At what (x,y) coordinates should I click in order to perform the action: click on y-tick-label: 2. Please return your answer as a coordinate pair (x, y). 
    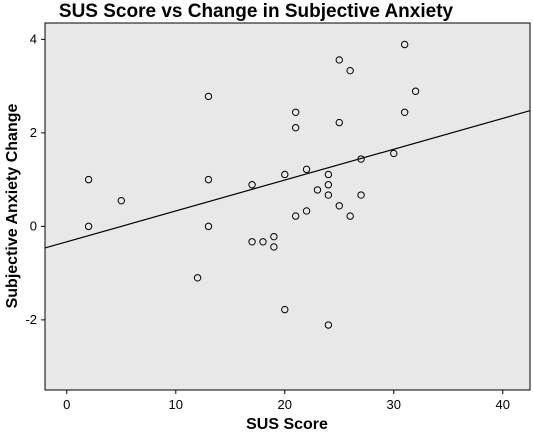
    Looking at the image, I should click on (33, 132).